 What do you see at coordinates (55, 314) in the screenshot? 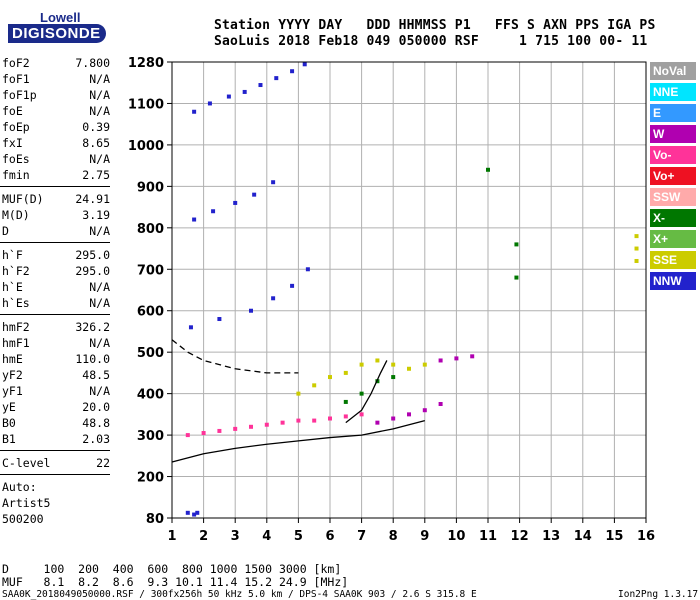
I see `divider` at bounding box center [55, 314].